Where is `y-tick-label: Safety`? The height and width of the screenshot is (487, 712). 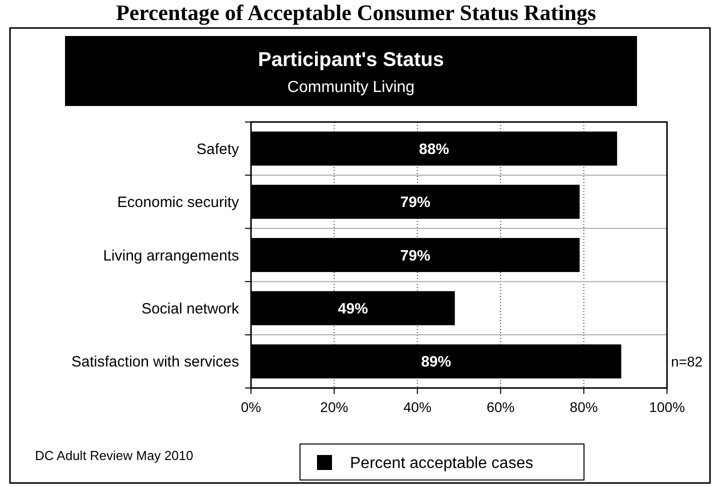
y-tick-label: Safety is located at coordinates (218, 149).